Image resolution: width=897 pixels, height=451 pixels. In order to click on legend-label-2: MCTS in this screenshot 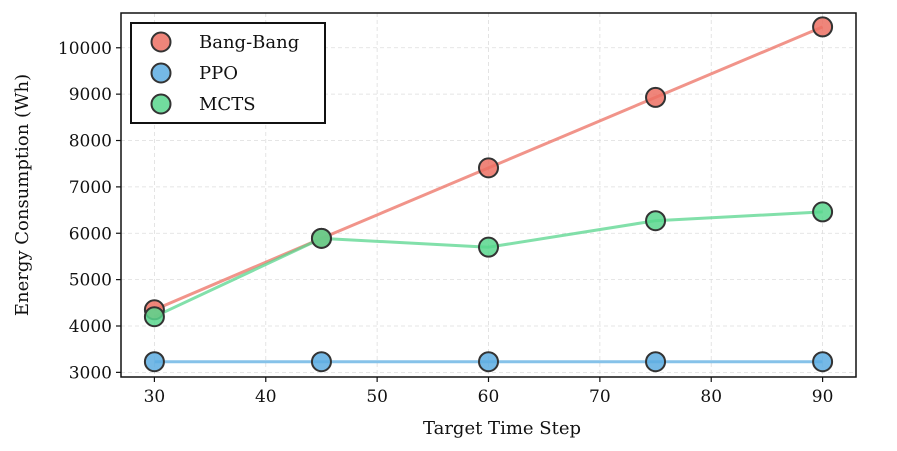, I will do `click(227, 104)`.